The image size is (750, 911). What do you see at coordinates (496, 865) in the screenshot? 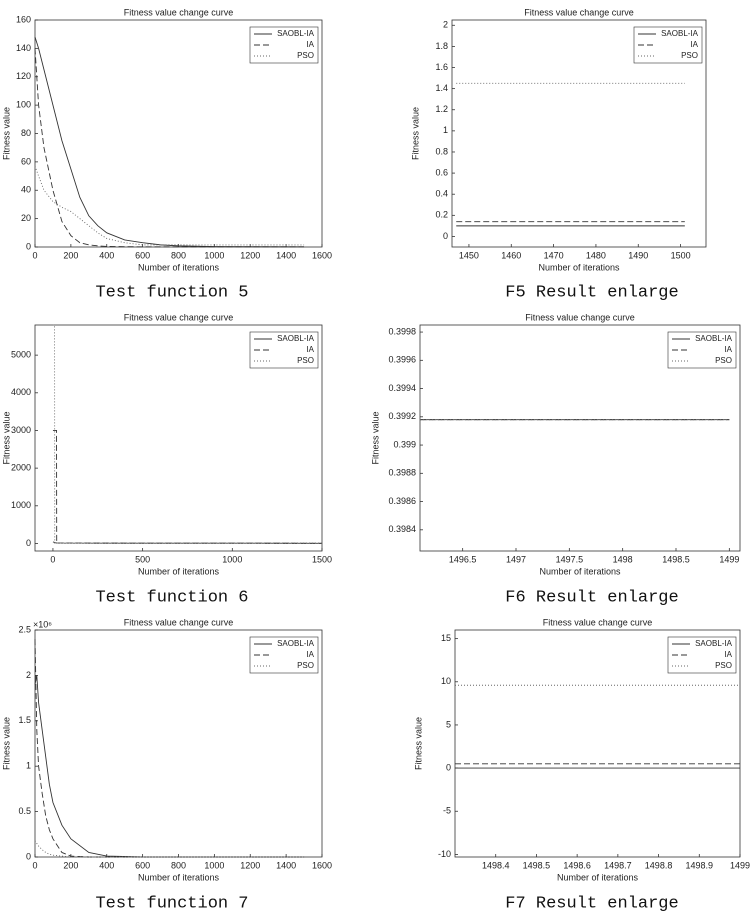
I see `x-tick-label: 1498.4` at bounding box center [496, 865].